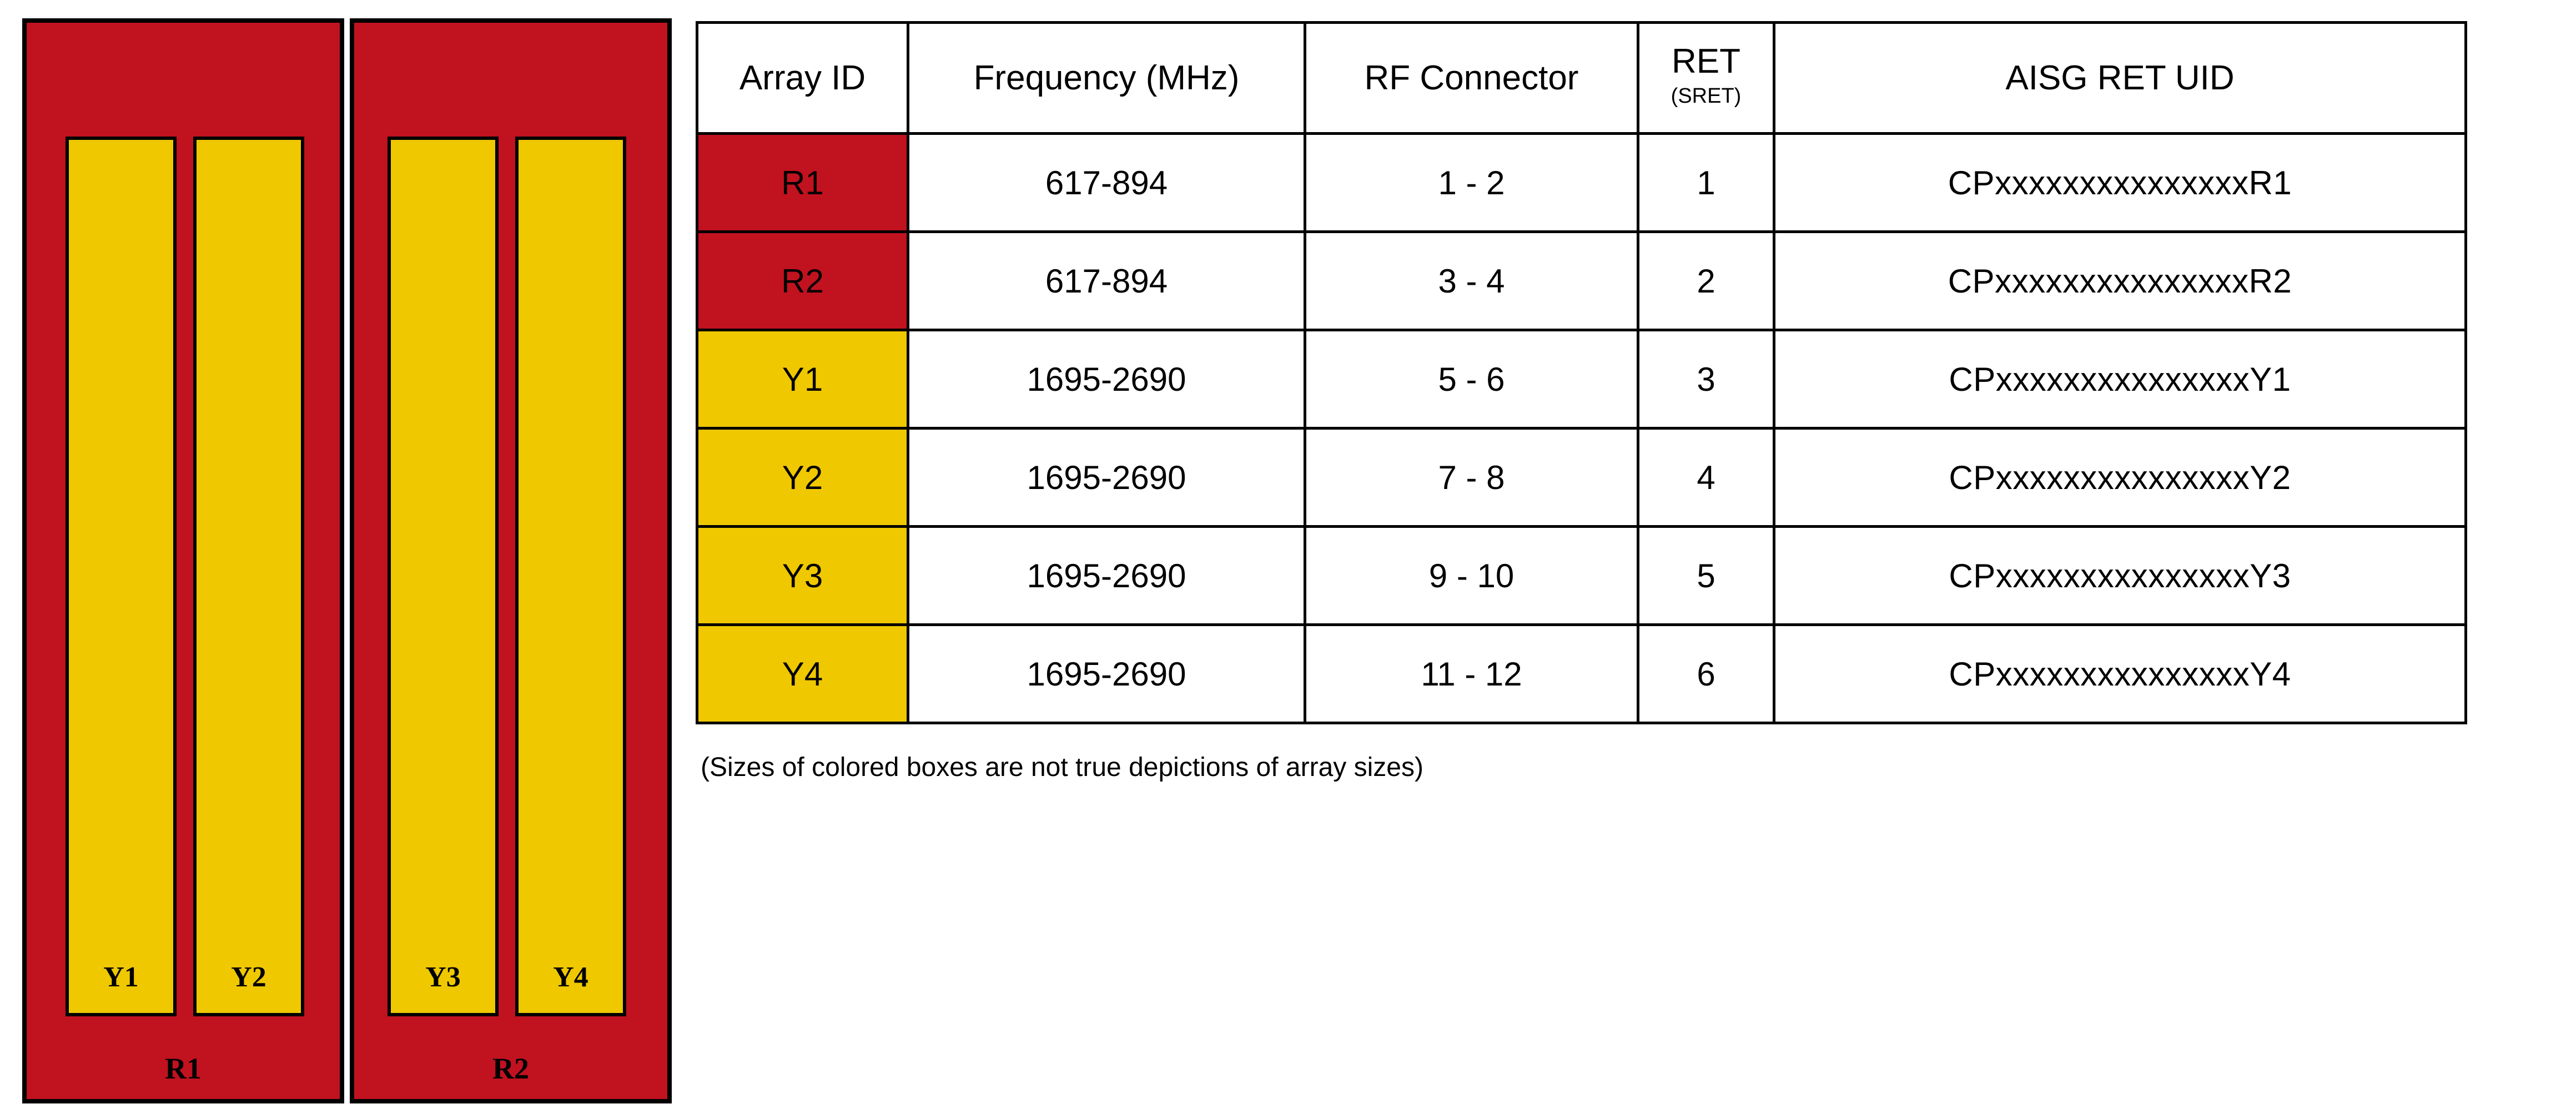  I want to click on table-row: Y3 1695-2690 9 - 10 5 CPxxxxxxxxxxxxxxxY3, so click(1581, 576).